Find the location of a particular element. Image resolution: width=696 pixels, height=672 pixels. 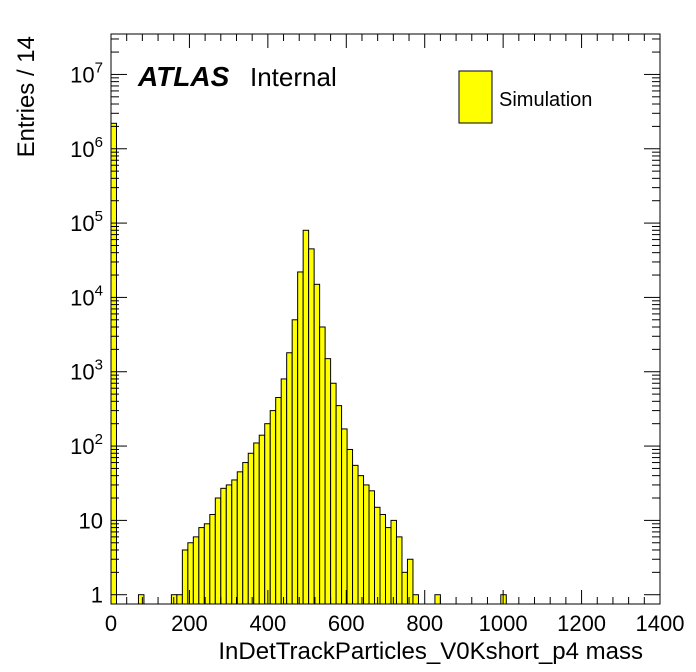

x-tick-label: 1400 is located at coordinates (660, 623).